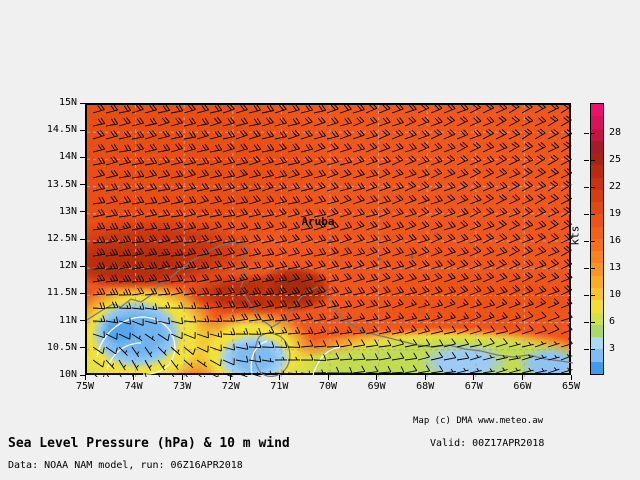  What do you see at coordinates (615, 267) in the screenshot?
I see `colorbar-tick-label: 13` at bounding box center [615, 267].